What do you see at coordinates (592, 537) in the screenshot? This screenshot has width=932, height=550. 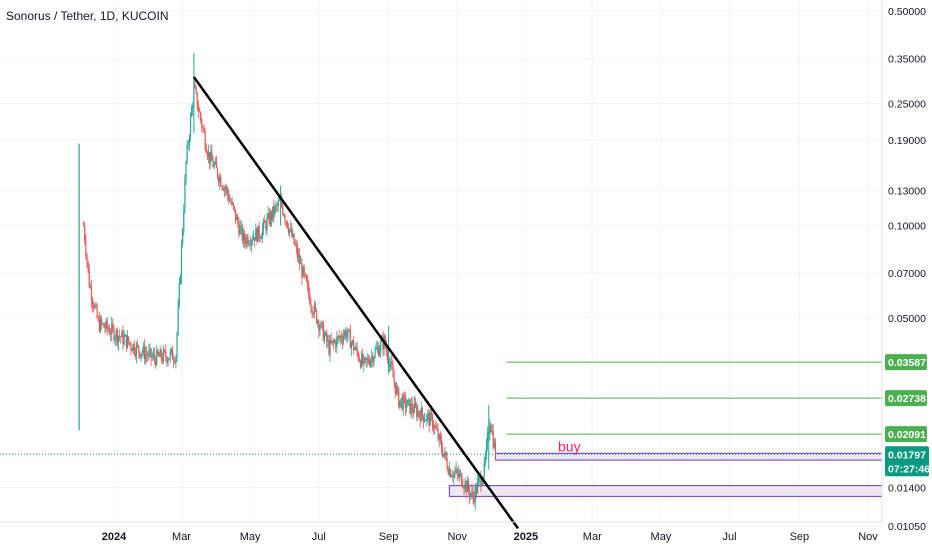 I see `x-tick-label: Mar` at bounding box center [592, 537].